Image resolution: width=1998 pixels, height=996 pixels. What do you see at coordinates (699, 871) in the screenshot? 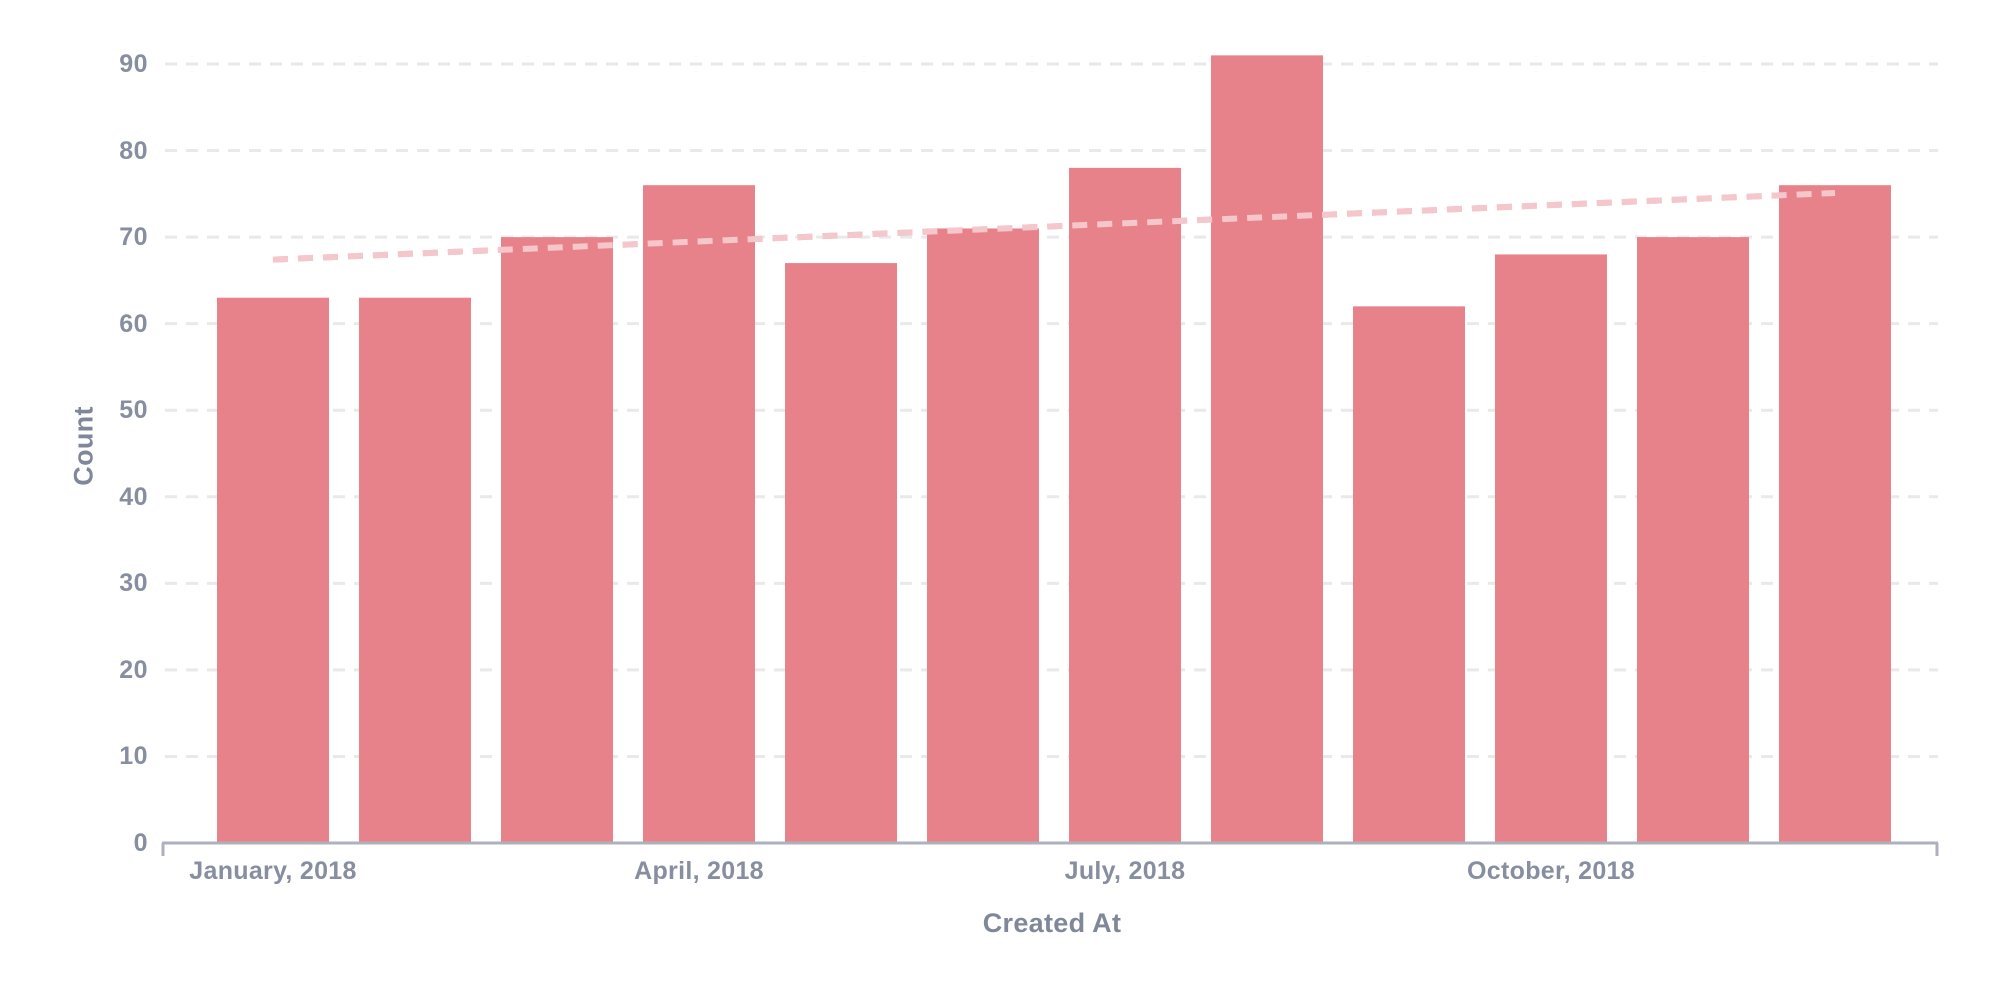
I see `x-tick-label-april-2018: April, 2018` at bounding box center [699, 871].